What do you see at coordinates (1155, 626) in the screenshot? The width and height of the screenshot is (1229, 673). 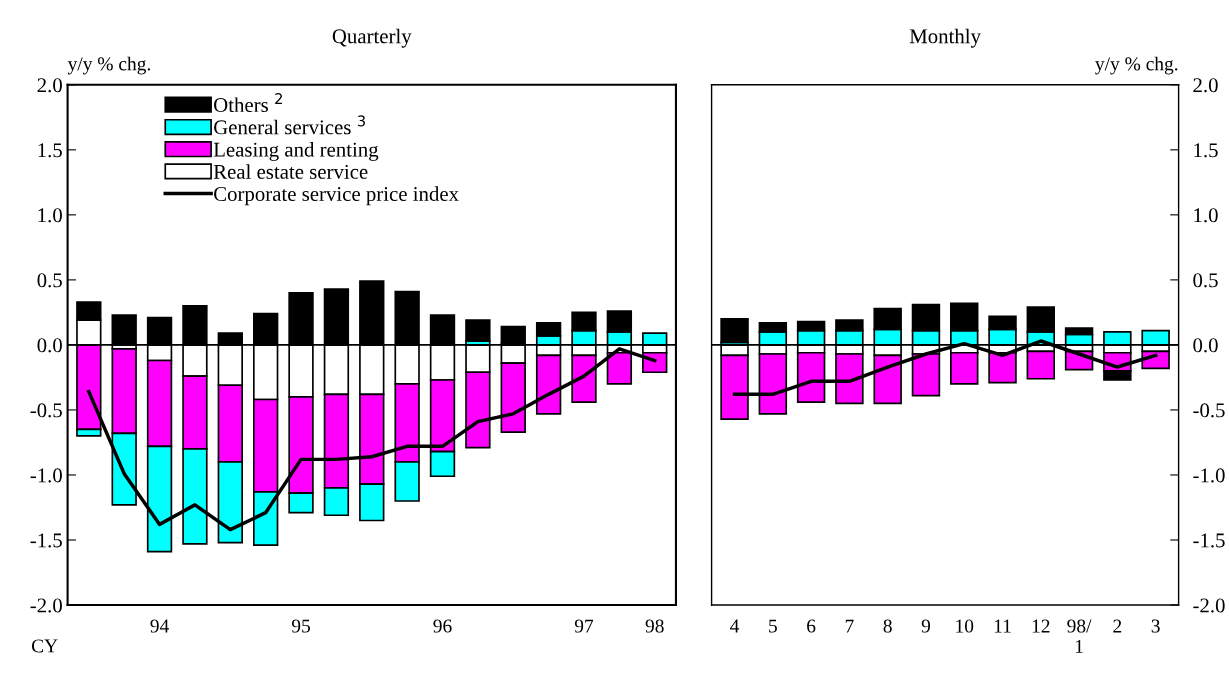 I see `x-tick-label: 3` at bounding box center [1155, 626].